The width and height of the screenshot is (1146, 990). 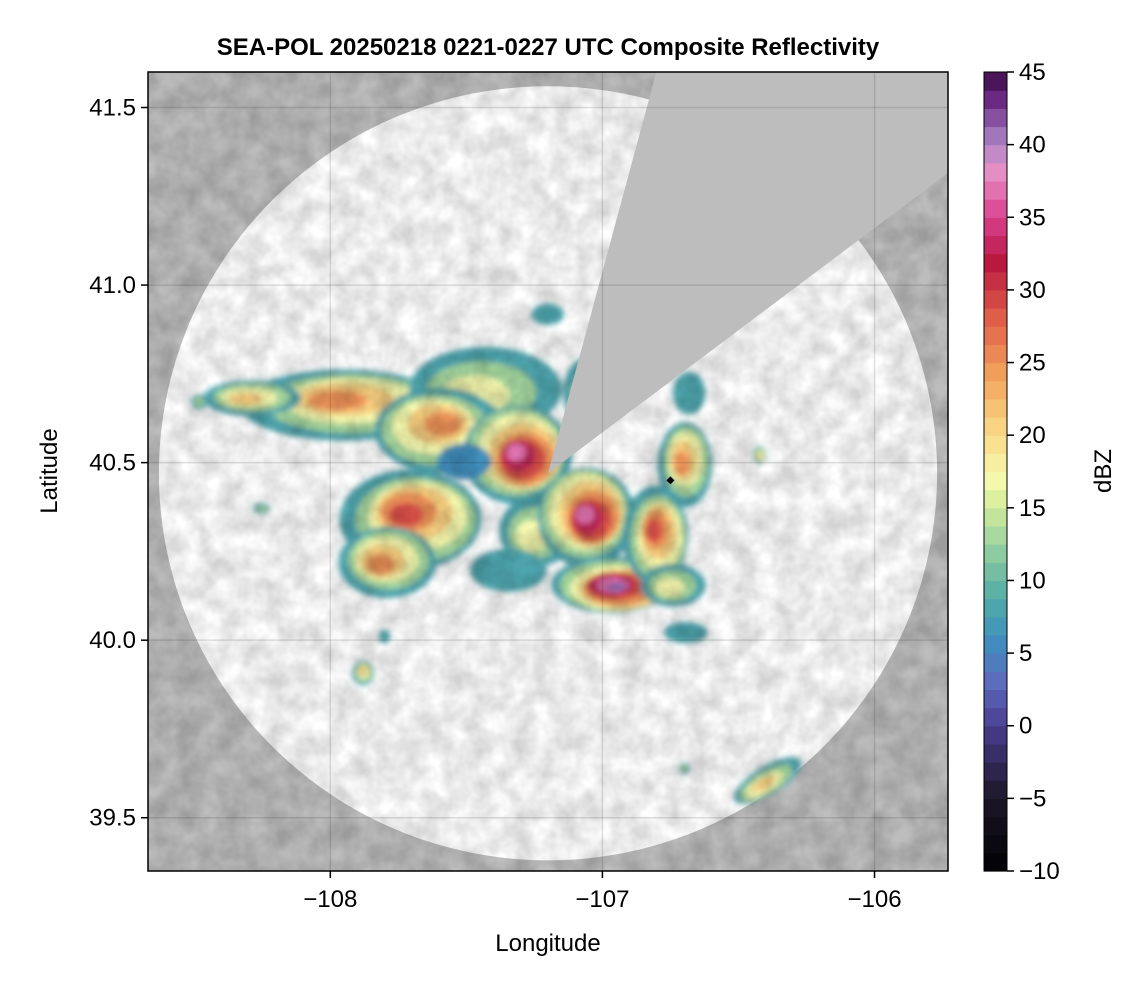 What do you see at coordinates (1039, 871) in the screenshot?
I see `colorbar-tick-label: −10` at bounding box center [1039, 871].